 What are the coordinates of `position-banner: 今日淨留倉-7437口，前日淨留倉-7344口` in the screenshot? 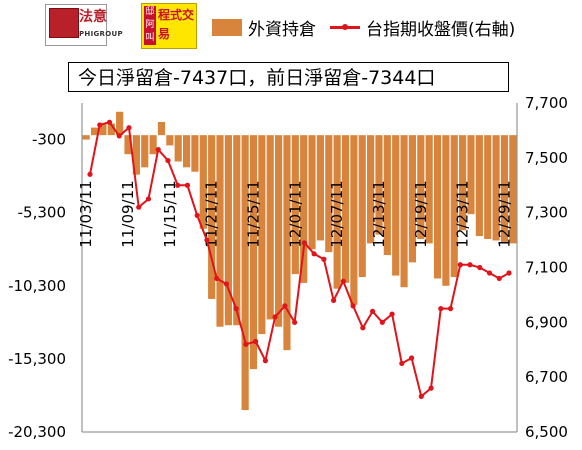 It's located at (288, 77).